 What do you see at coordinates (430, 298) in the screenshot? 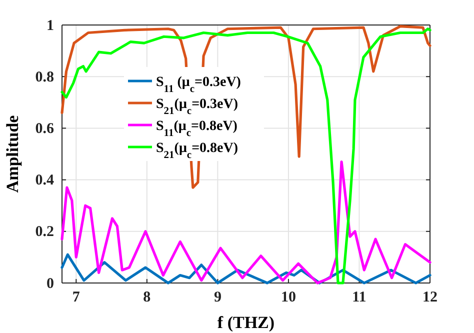
I see `x-tick-label: 12` at bounding box center [430, 298].